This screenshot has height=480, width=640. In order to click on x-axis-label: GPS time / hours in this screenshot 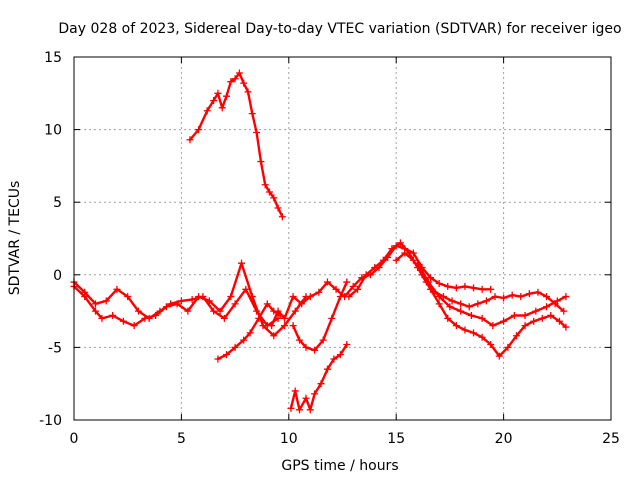, I will do `click(339, 466)`.